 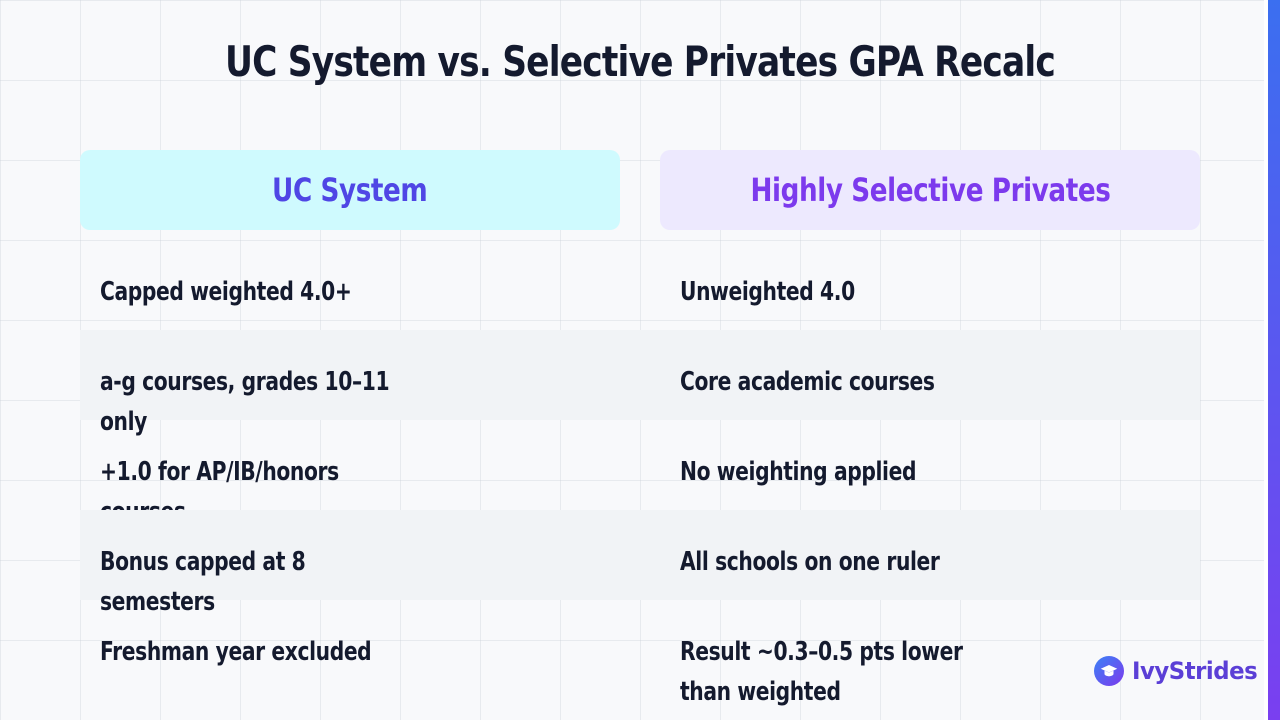 I want to click on column-header-selective-privates: Highly Selective Privates, so click(x=930, y=190).